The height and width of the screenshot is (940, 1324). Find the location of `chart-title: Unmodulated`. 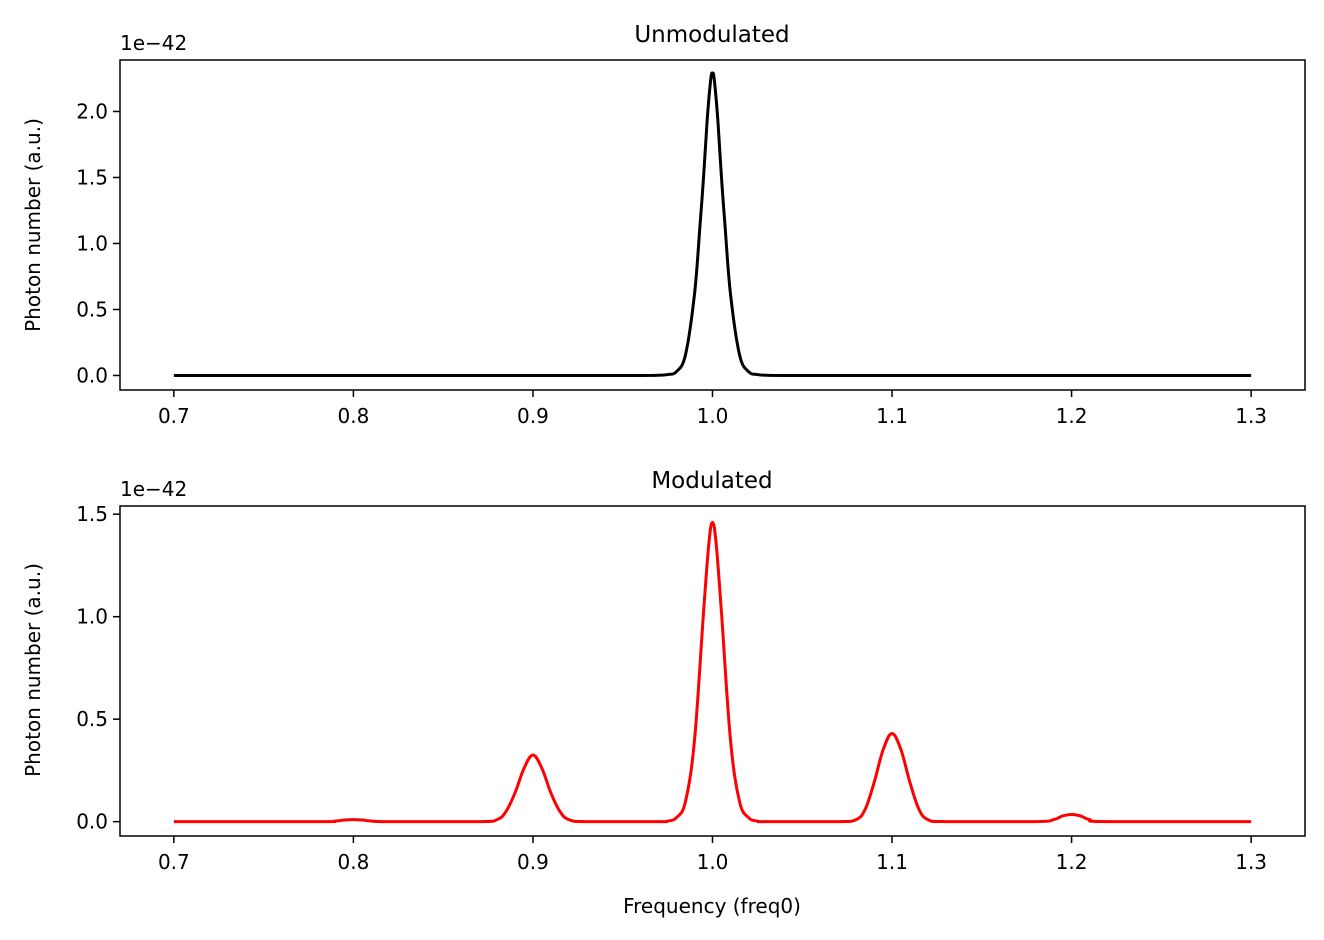

chart-title: Unmodulated is located at coordinates (711, 35).